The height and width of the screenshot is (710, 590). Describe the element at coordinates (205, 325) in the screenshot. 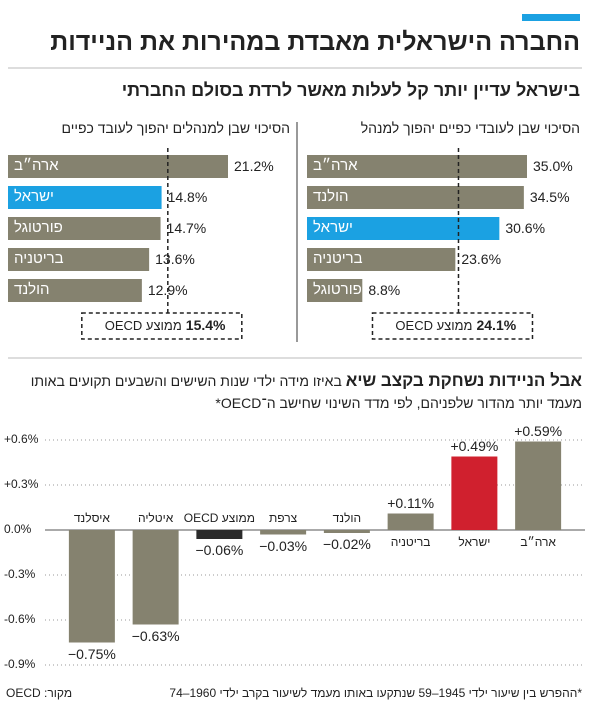

I see `average-value: 15.4%` at that location.